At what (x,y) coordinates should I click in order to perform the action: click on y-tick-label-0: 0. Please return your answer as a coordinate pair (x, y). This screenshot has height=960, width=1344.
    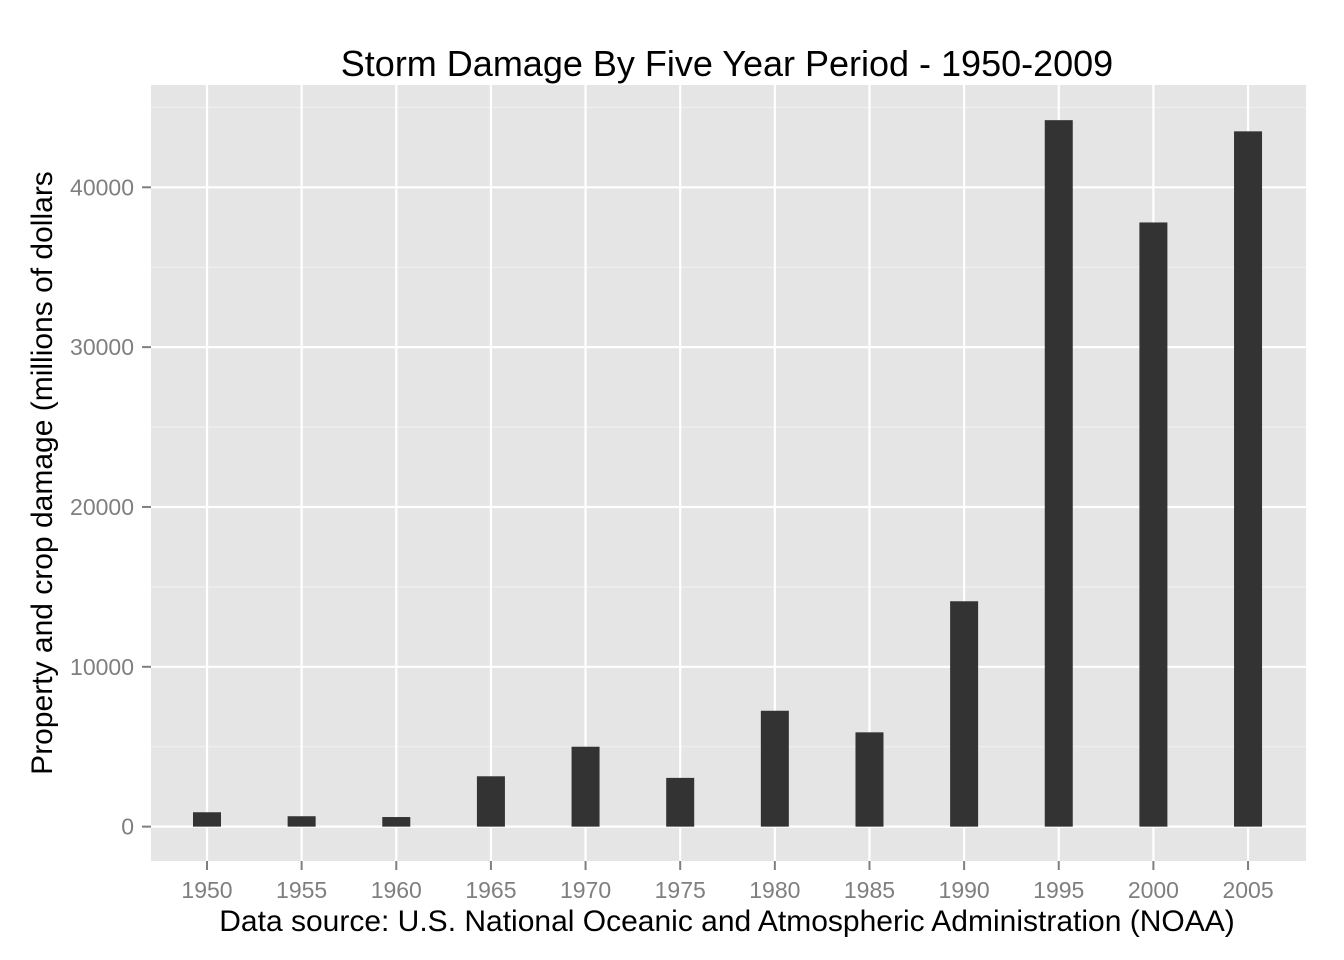
    Looking at the image, I should click on (127, 827).